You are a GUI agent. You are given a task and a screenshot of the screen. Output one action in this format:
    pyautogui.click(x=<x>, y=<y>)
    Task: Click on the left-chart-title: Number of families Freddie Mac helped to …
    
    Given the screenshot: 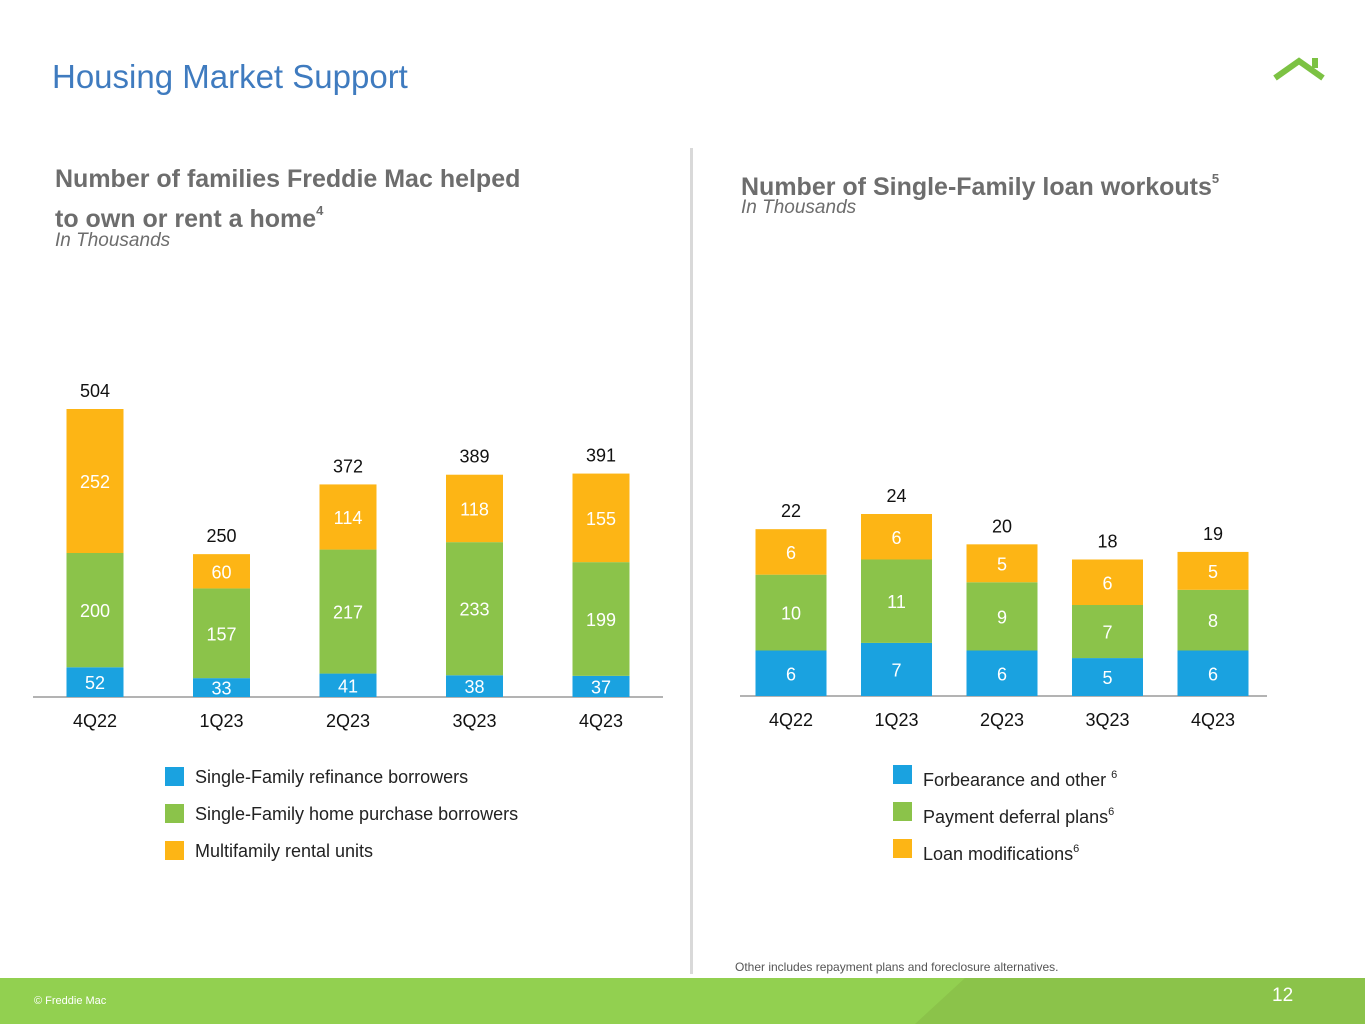 What is the action you would take?
    pyautogui.click(x=335, y=199)
    